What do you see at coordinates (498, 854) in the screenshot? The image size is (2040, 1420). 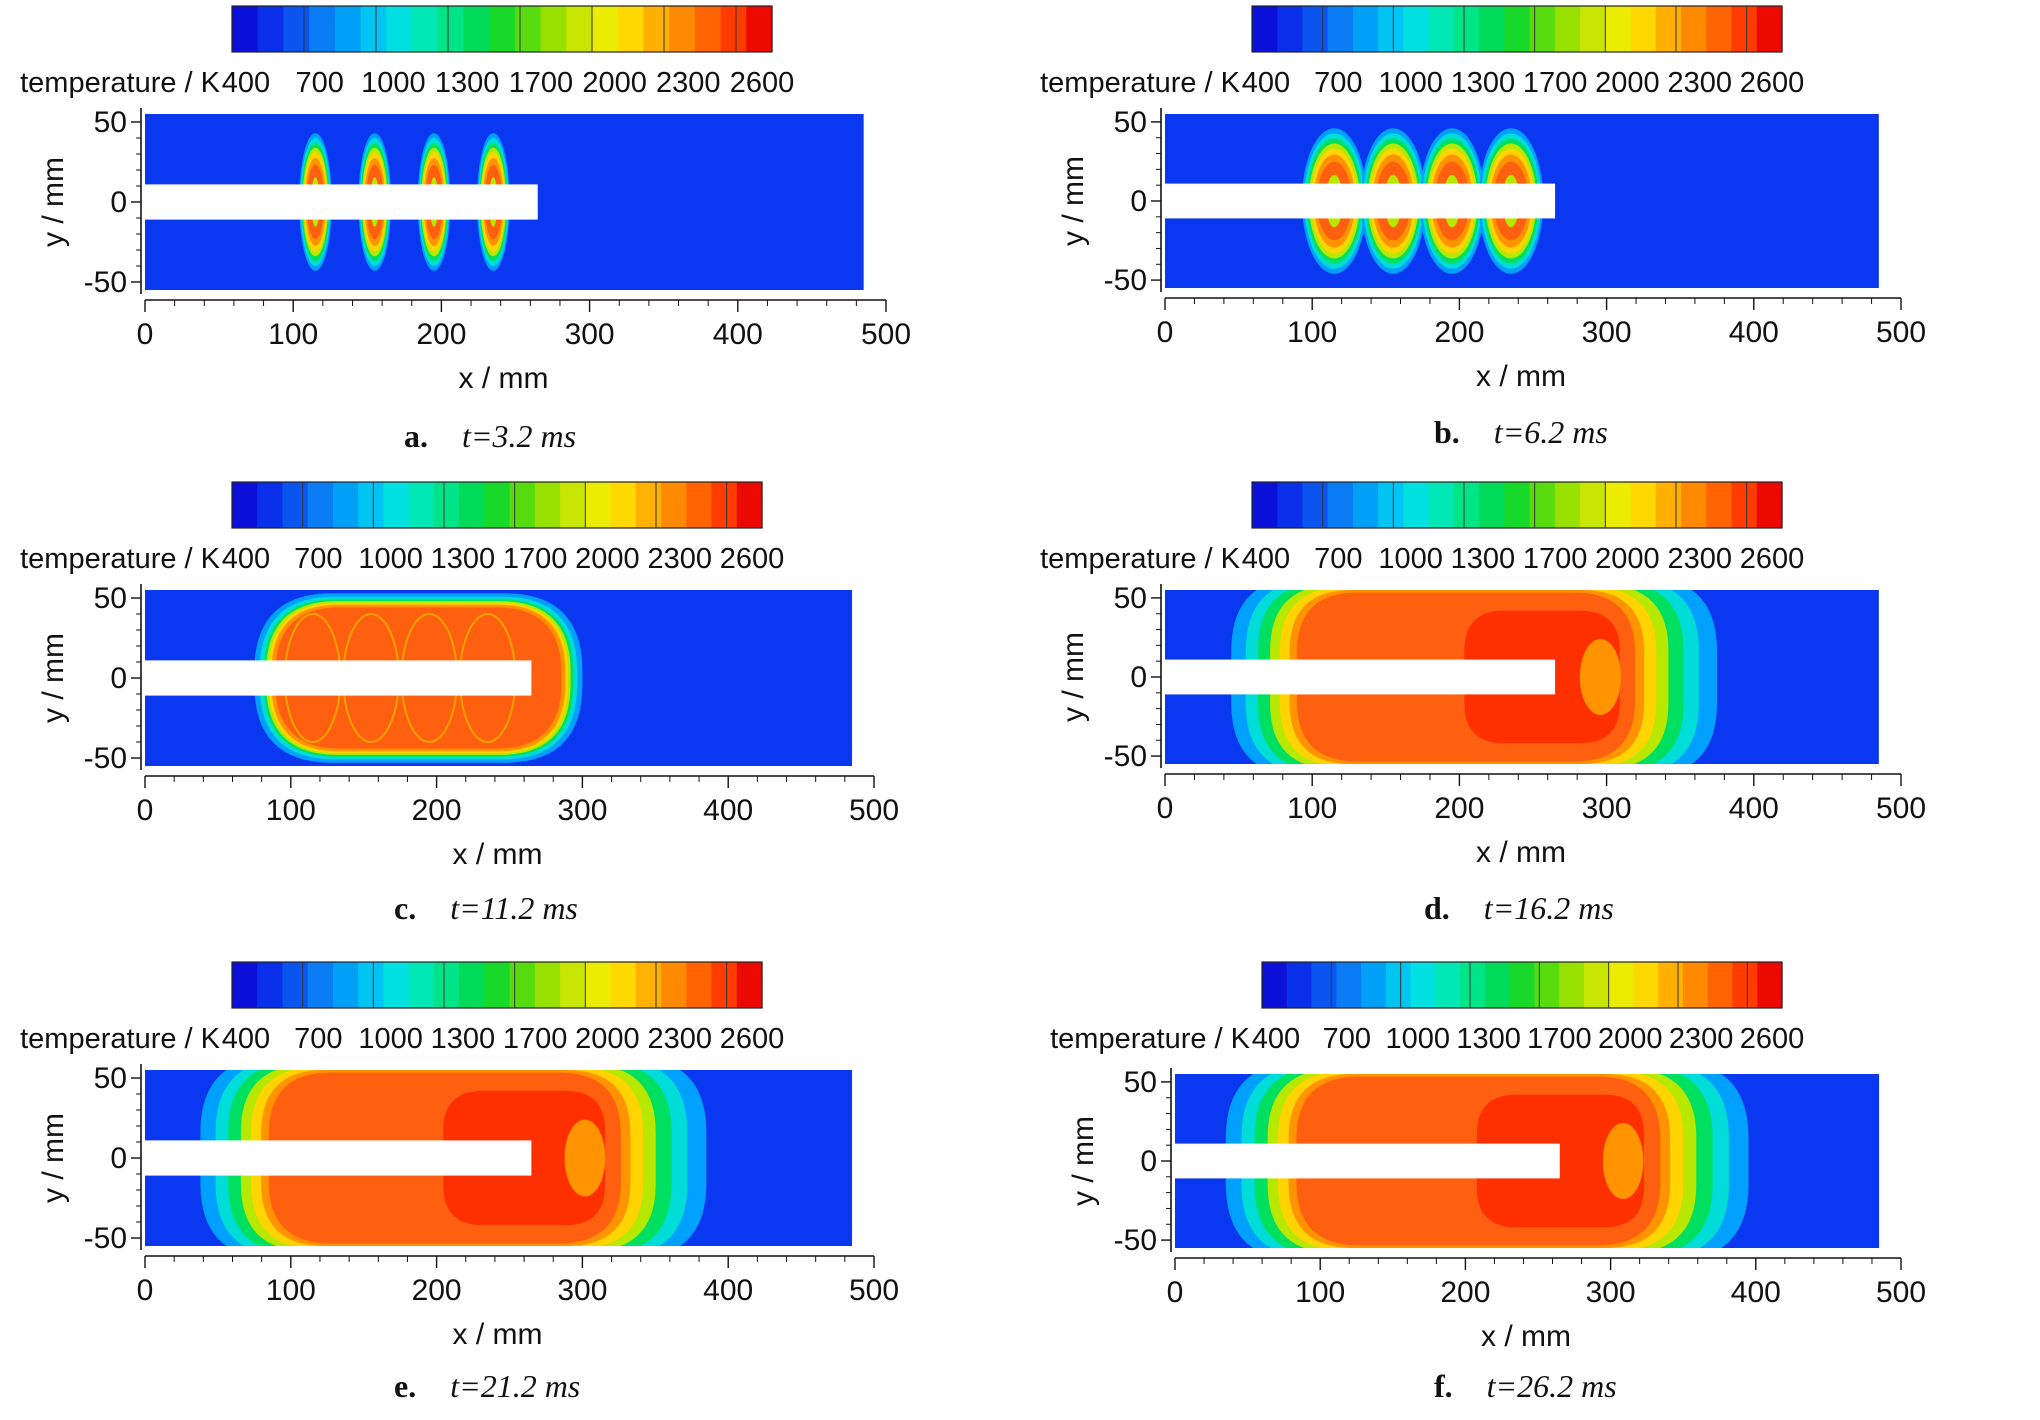 I see `x-axis-label: x / mm` at bounding box center [498, 854].